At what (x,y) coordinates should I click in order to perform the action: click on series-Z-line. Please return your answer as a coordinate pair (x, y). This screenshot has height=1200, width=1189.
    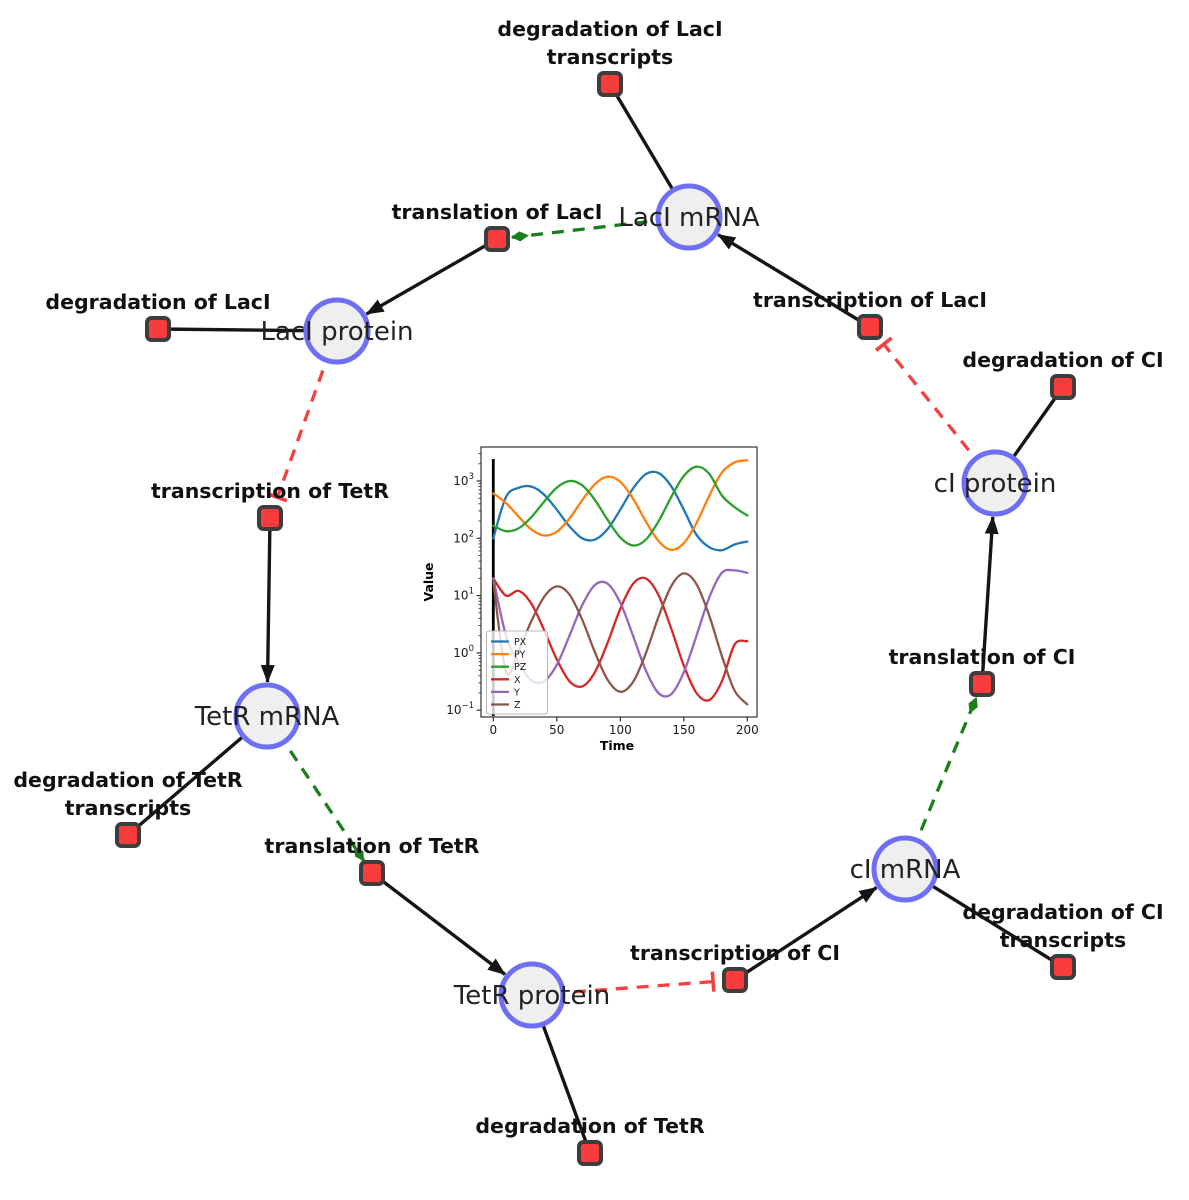
    Looking at the image, I should click on (620, 639).